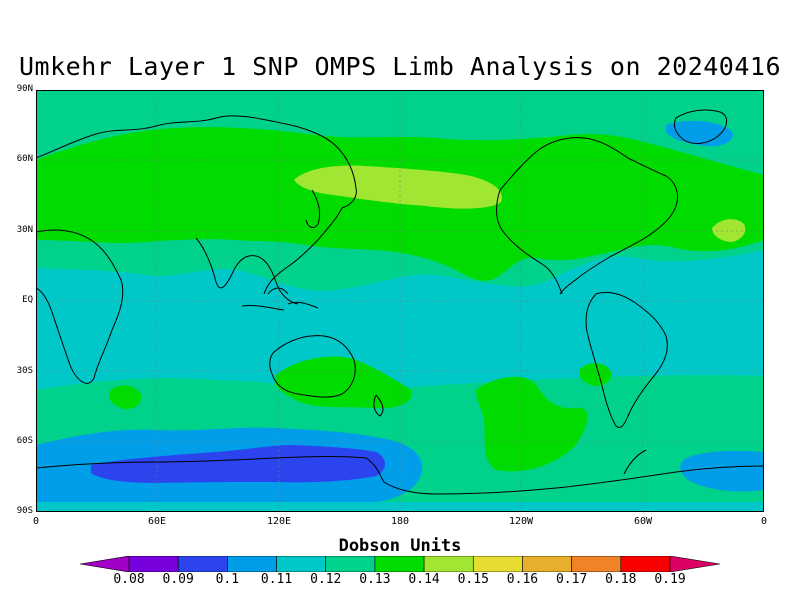  I want to click on colorbar-left-arrow, so click(105, 564).